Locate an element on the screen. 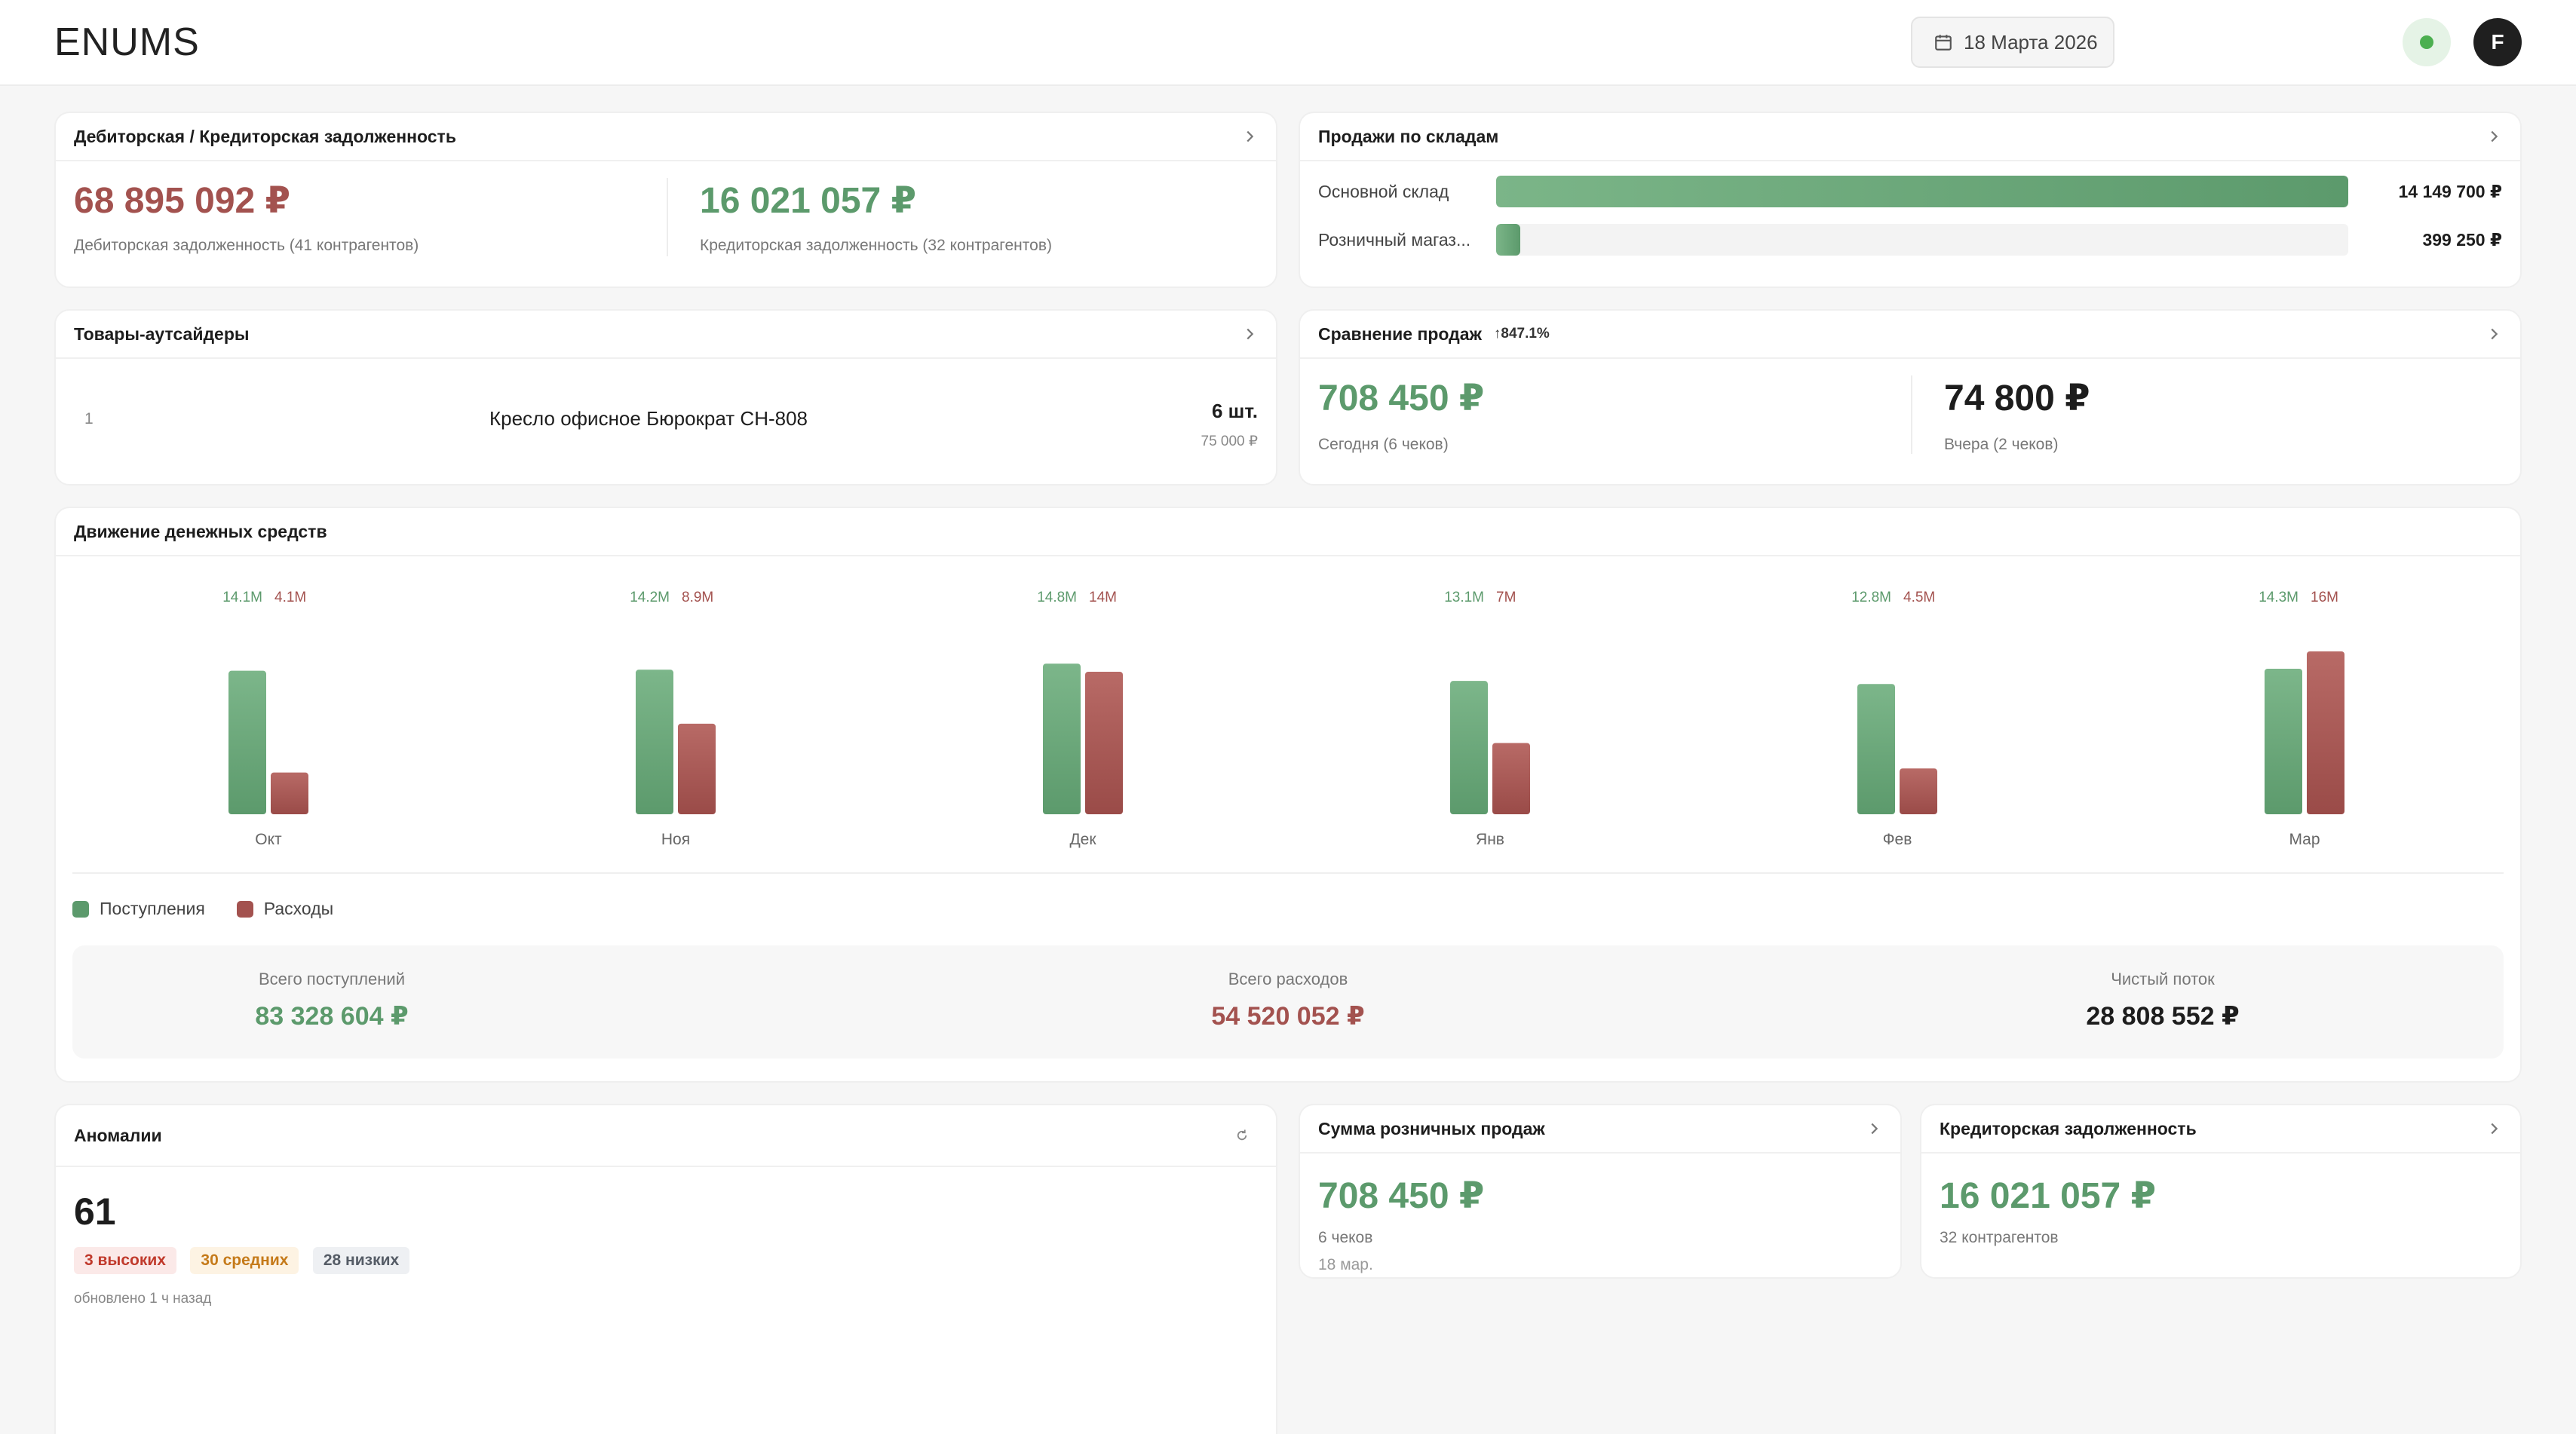 This screenshot has width=2576, height=1434. x-tick-label: Дек is located at coordinates (1082, 839).